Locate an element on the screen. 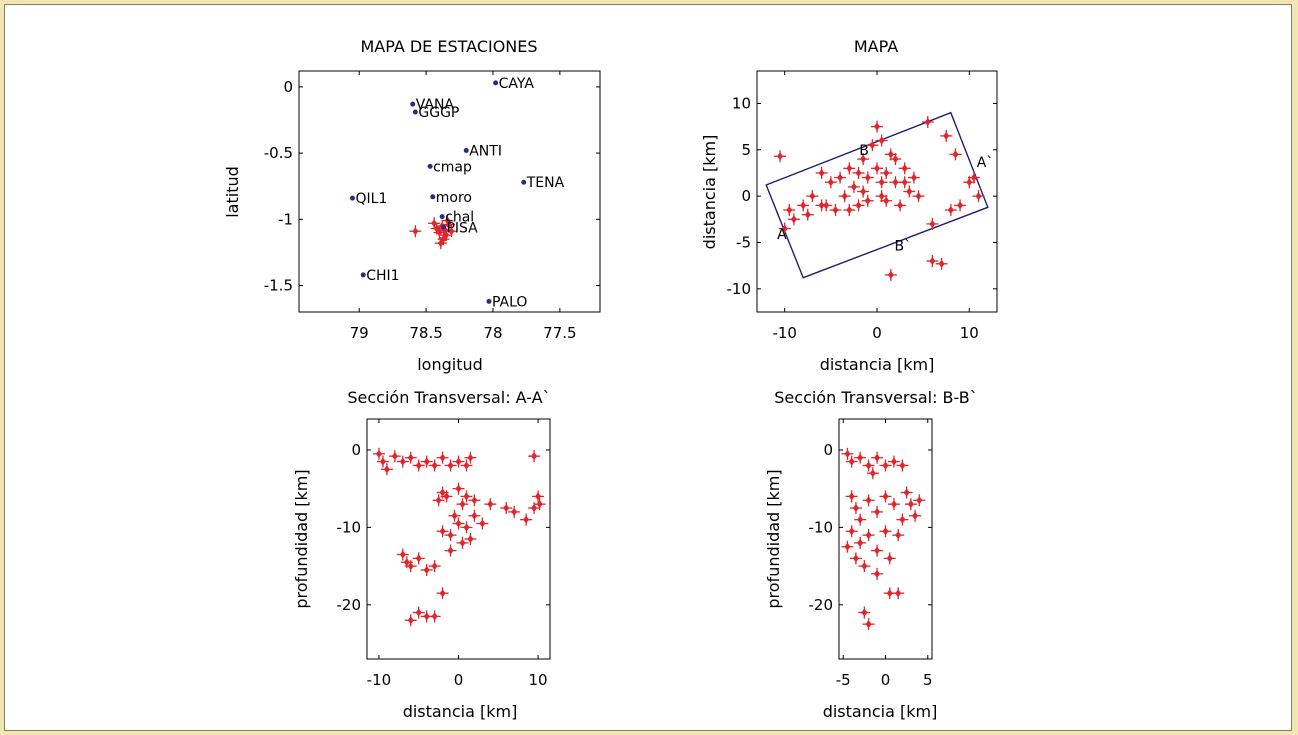 The image size is (1298, 735). x-tick-label: 10 is located at coordinates (538, 680).